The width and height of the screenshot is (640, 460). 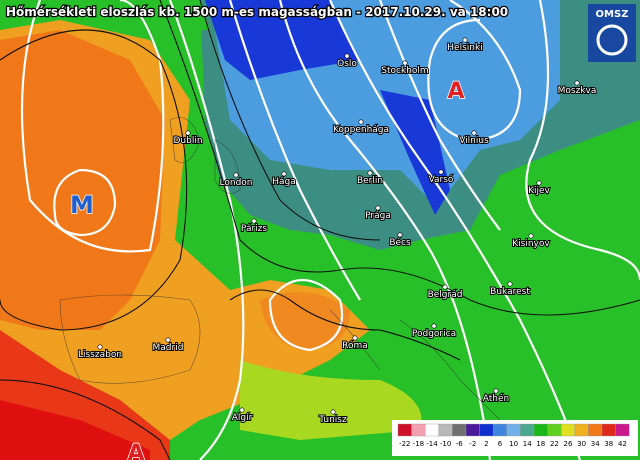 What do you see at coordinates (608, 444) in the screenshot?
I see `legend-label: 38` at bounding box center [608, 444].